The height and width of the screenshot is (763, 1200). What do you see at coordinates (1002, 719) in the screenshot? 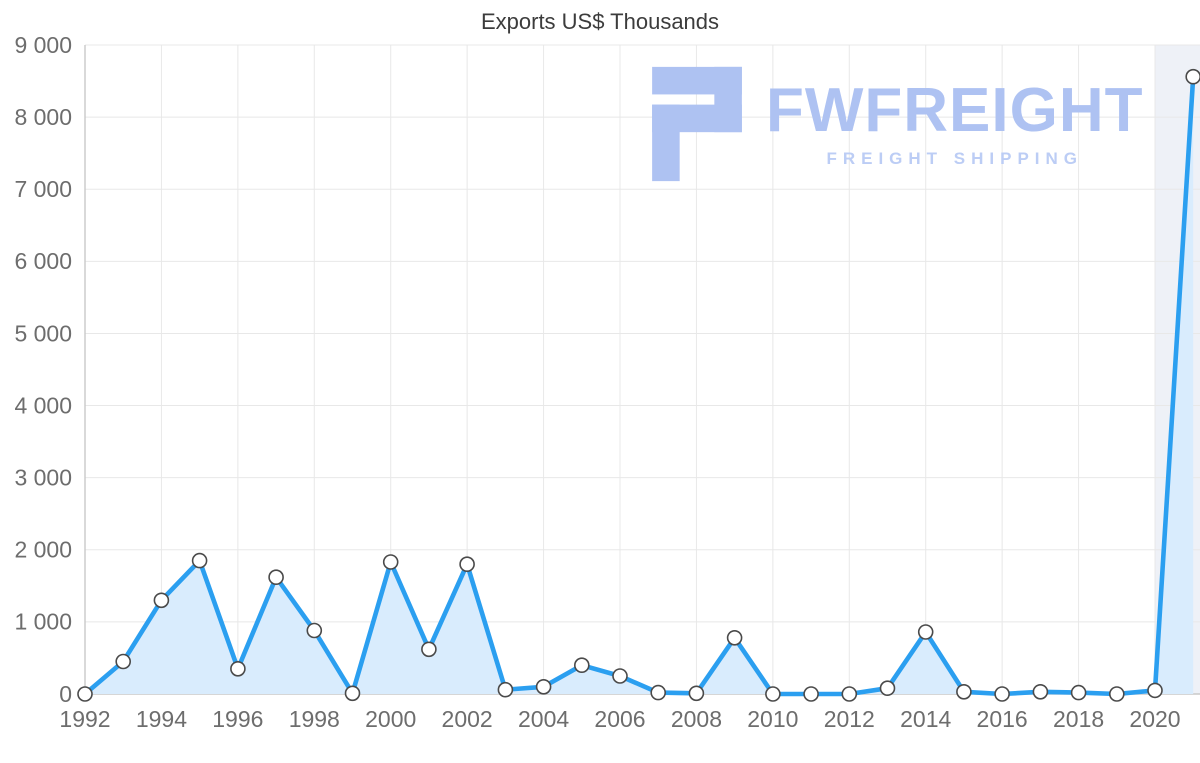
I see `x-tick-label: 2016` at bounding box center [1002, 719].